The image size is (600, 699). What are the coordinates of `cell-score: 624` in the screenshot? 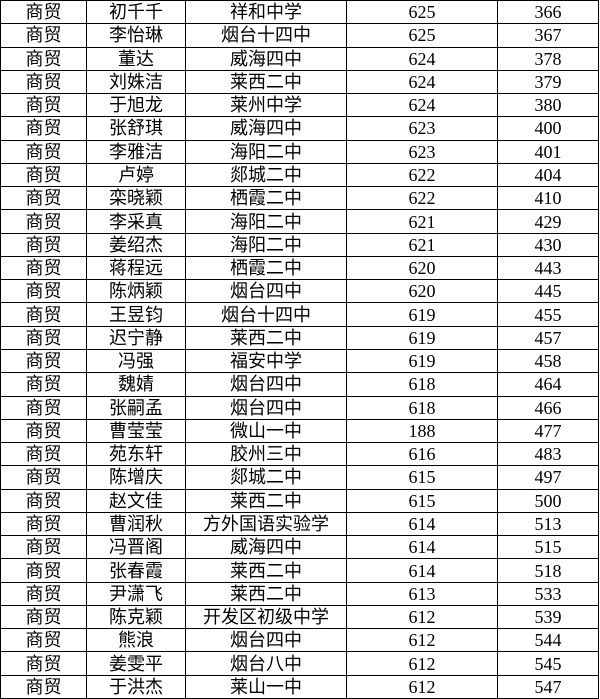 It's located at (422, 82).